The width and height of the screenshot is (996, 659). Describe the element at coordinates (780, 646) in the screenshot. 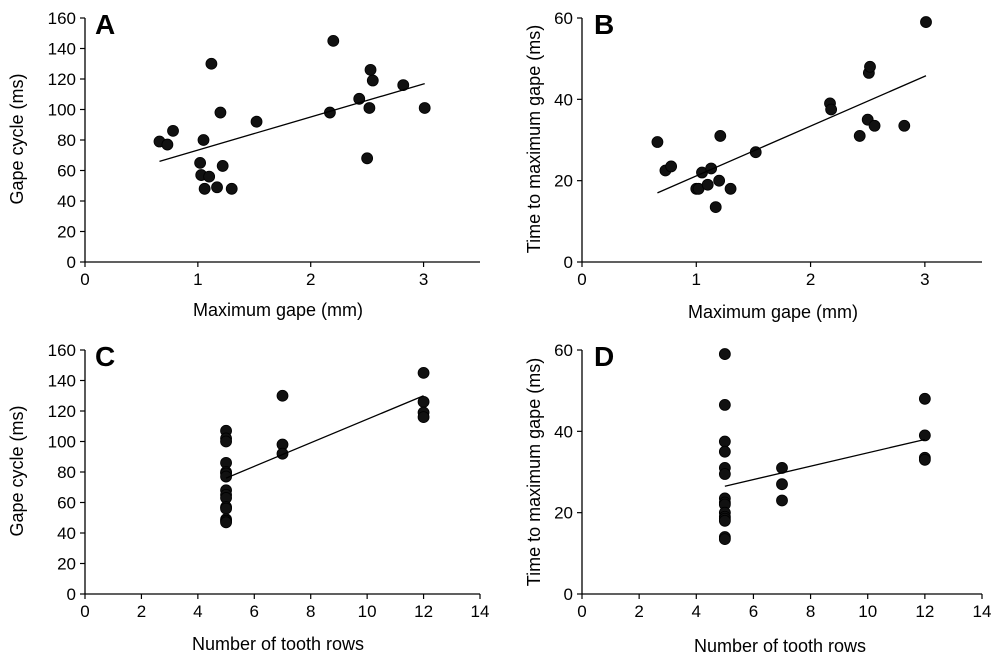

I see `panel-d-x-axis-title: Number of tooth rows` at that location.